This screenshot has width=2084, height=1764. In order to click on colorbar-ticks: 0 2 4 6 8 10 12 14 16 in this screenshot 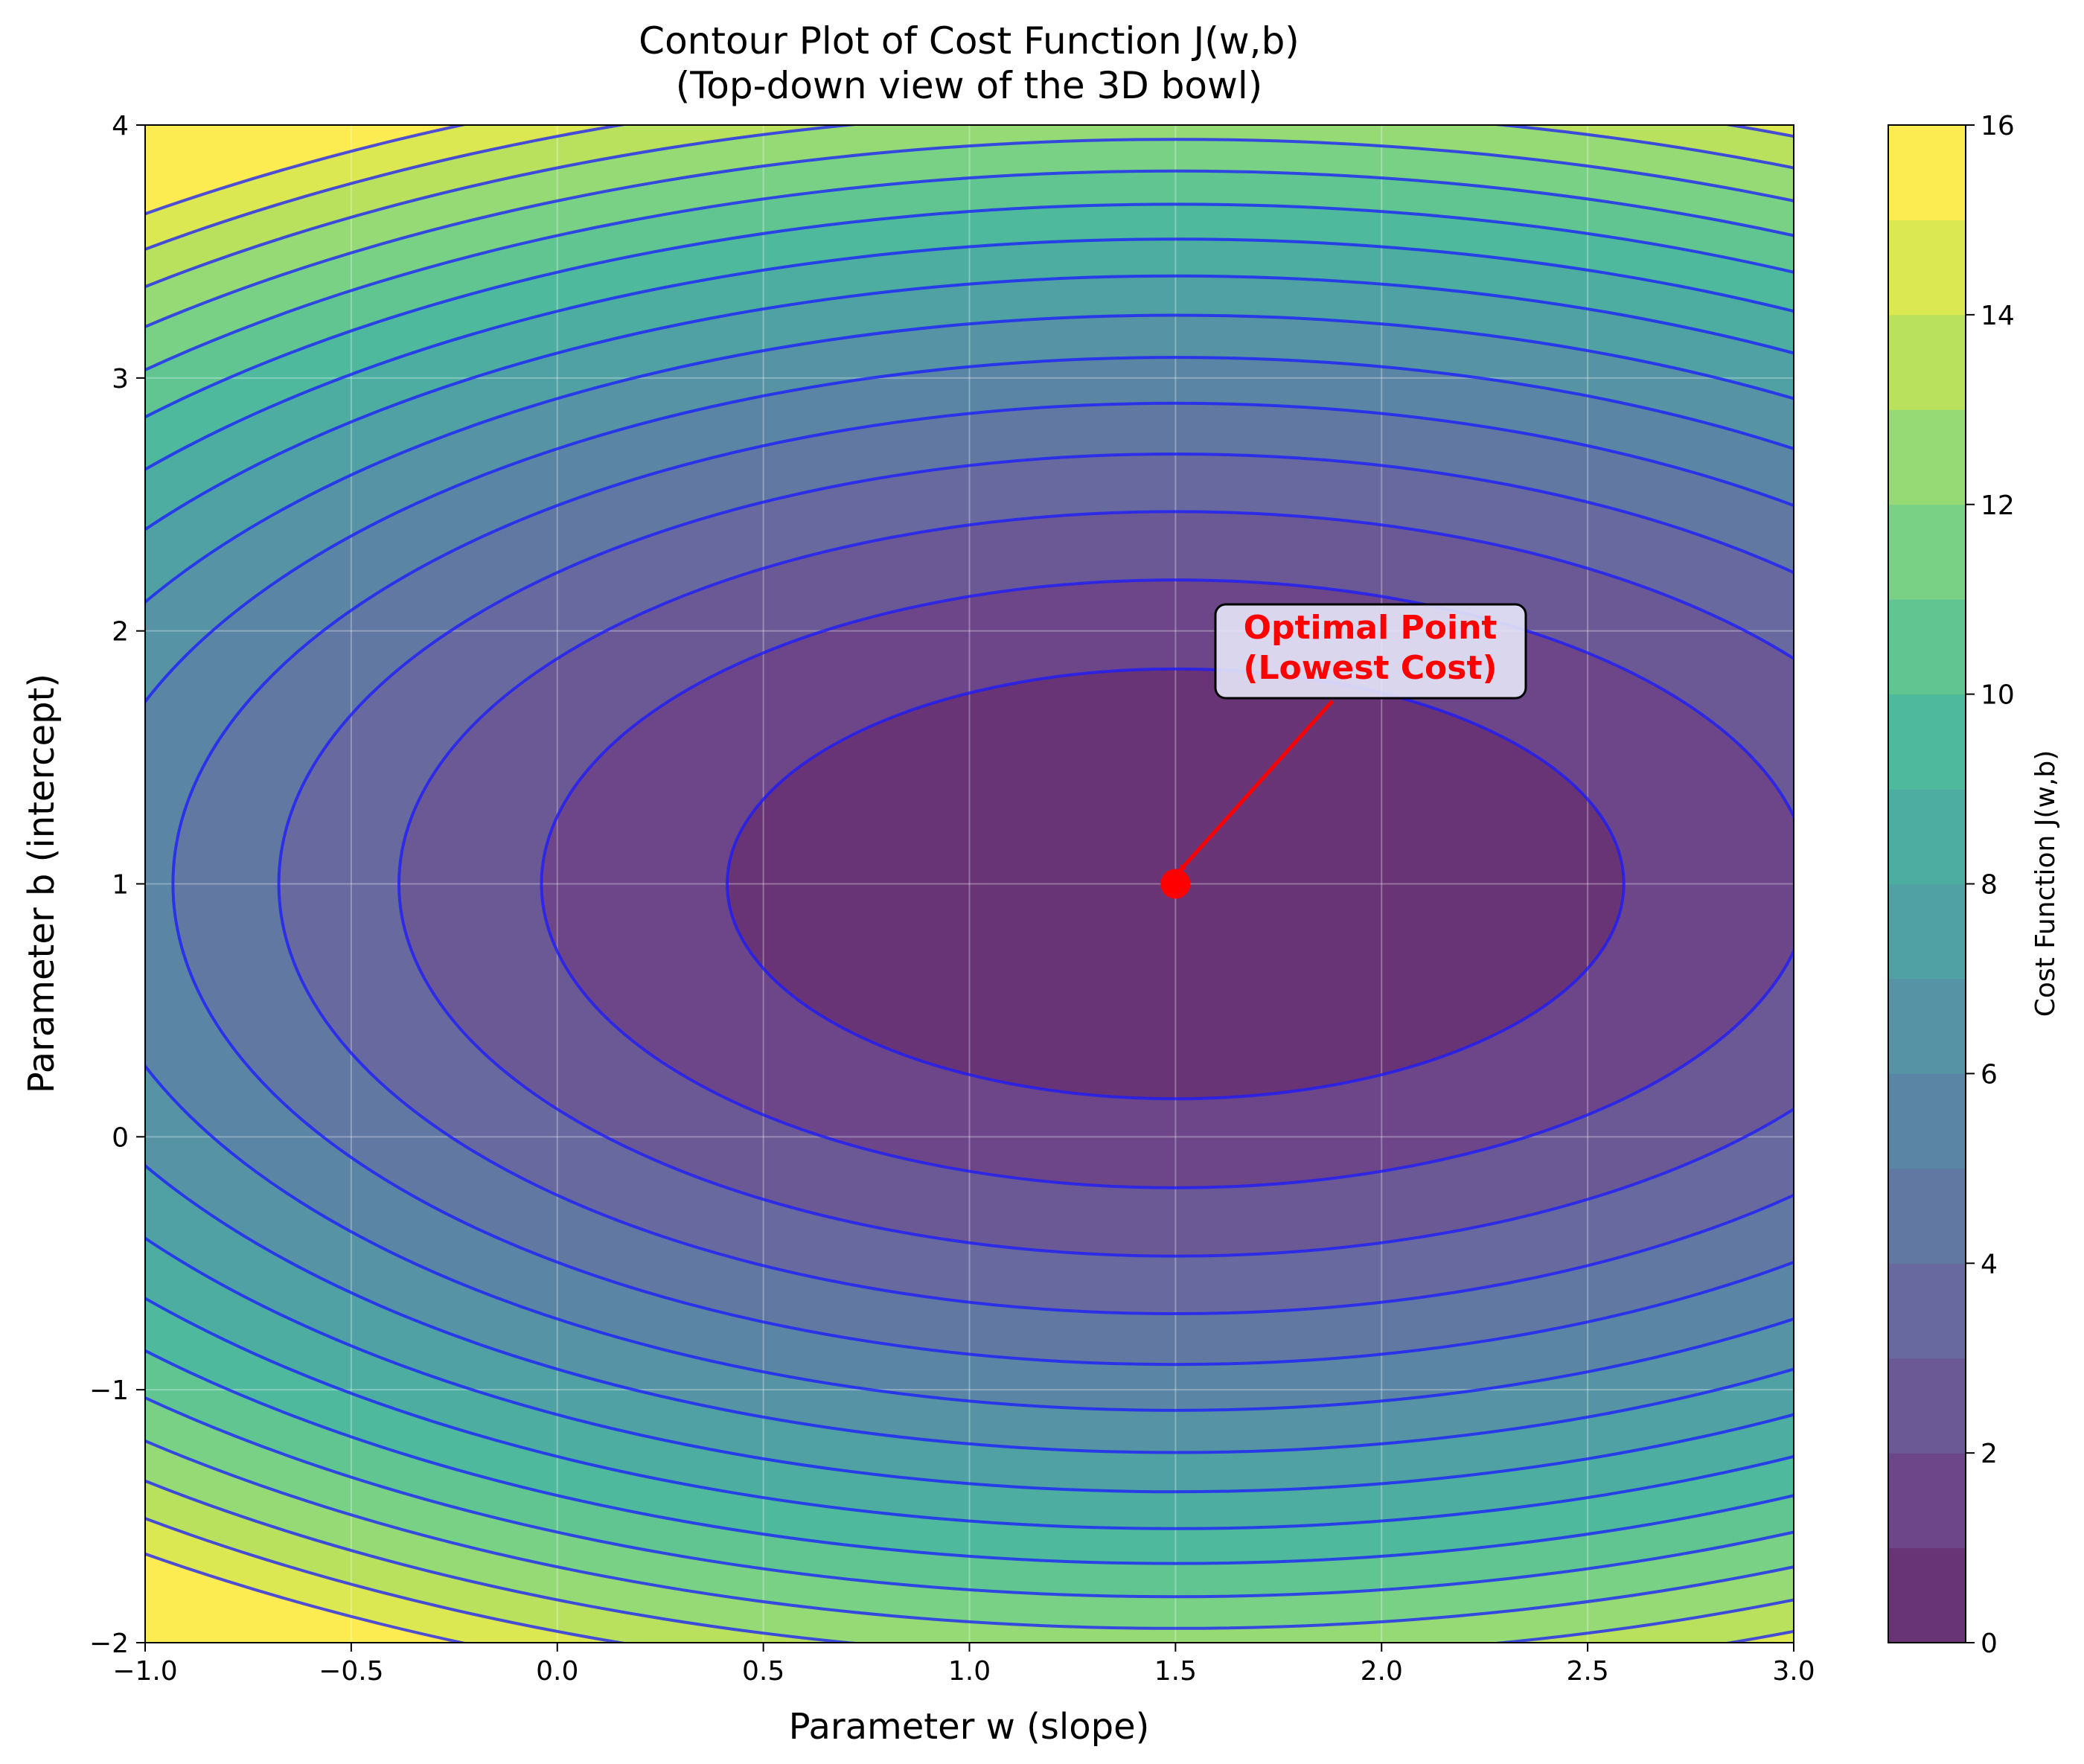, I will do `click(1991, 885)`.